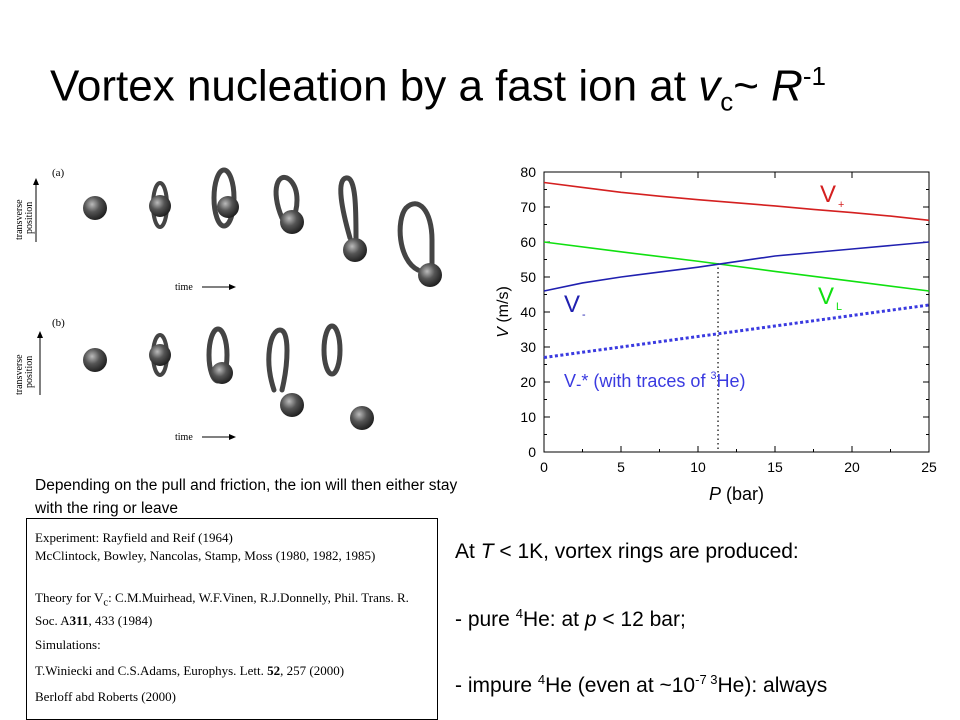 The image size is (960, 720). What do you see at coordinates (184, 437) in the screenshot?
I see `time-label-b: time` at bounding box center [184, 437].